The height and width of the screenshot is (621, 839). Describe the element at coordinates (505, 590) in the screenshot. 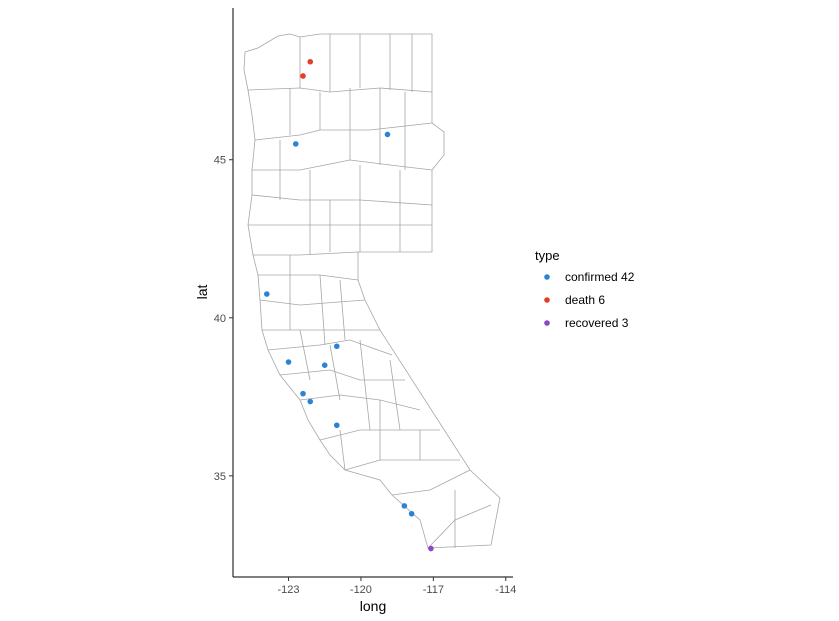

I see `x-tick-label: -114` at that location.